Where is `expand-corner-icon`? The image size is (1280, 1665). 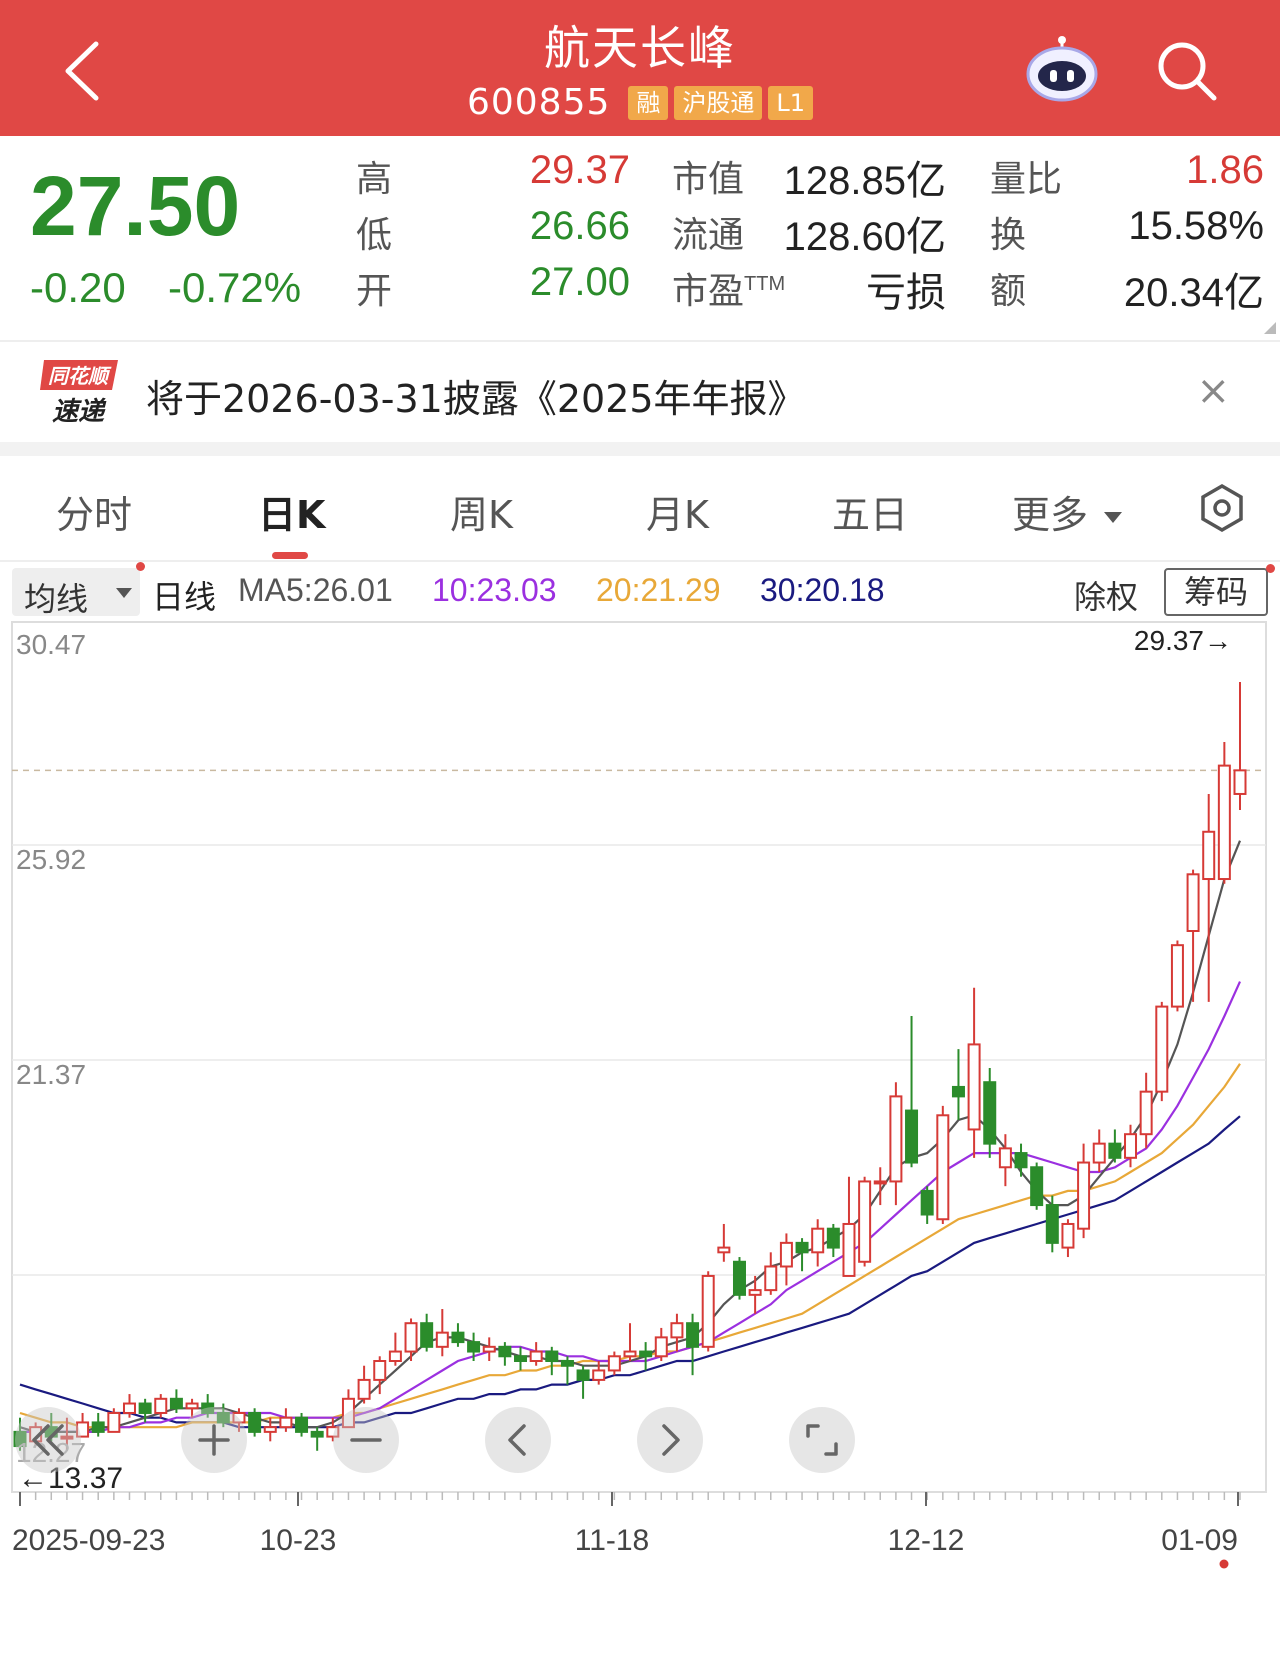 expand-corner-icon is located at coordinates (1270, 328).